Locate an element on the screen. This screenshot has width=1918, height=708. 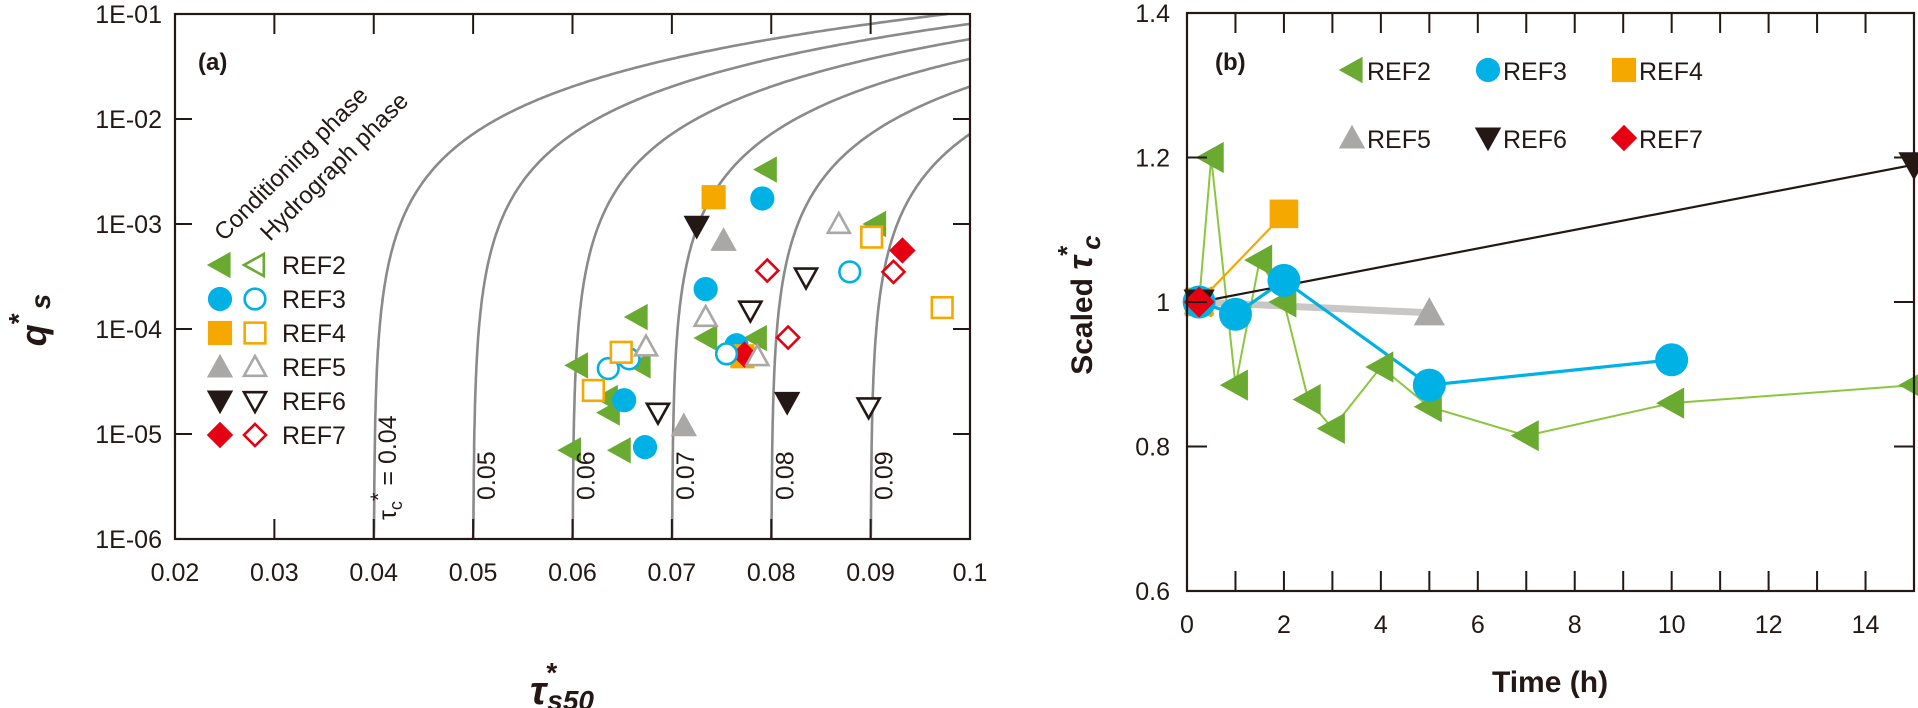
b-legend: REF2 REF3 REF4 REF5 REF6 REF7 is located at coordinates (1520, 105).